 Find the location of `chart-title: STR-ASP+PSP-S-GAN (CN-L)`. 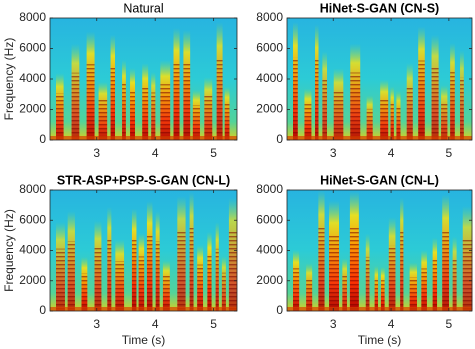

chart-title: STR-ASP+PSP-S-GAN (CN-L) is located at coordinates (143, 180).